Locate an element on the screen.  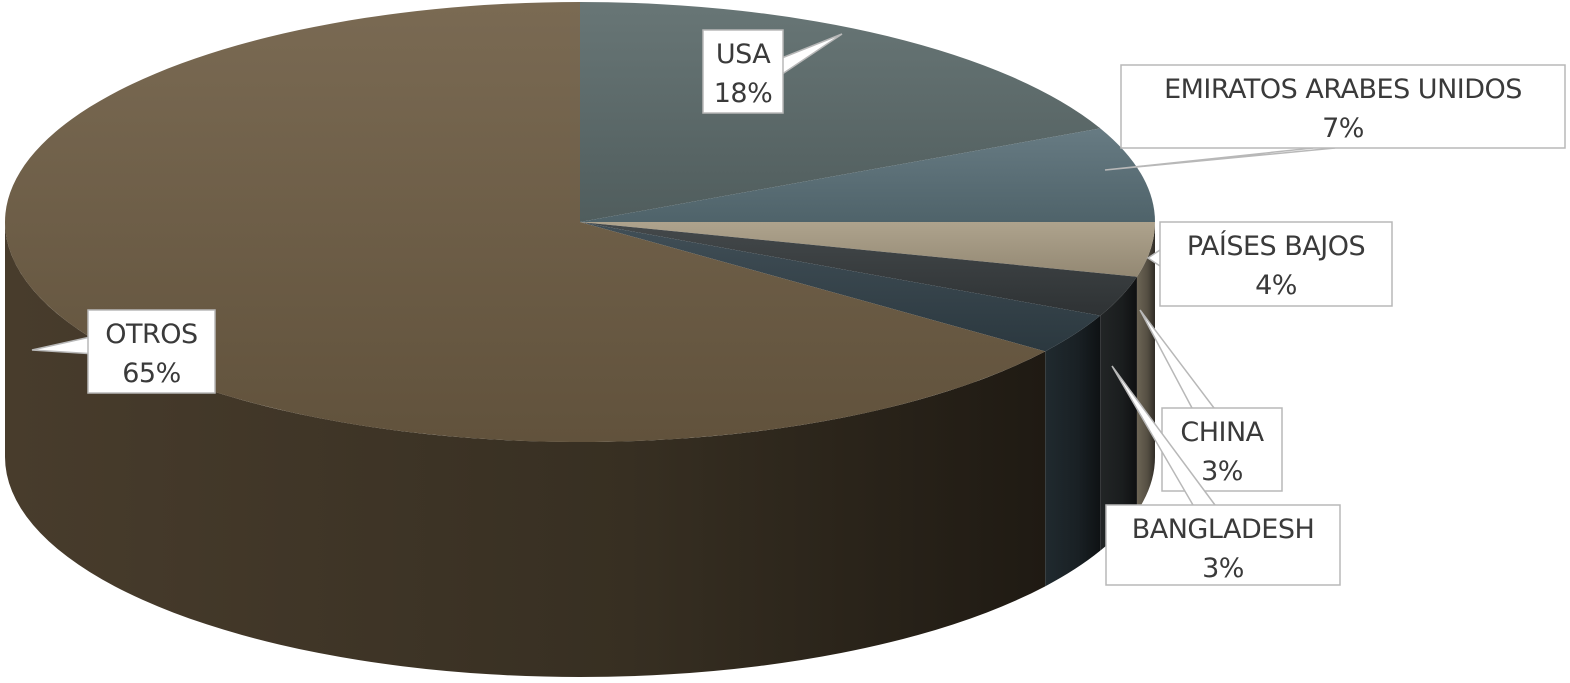
slice-value-label: 18% is located at coordinates (743, 93).